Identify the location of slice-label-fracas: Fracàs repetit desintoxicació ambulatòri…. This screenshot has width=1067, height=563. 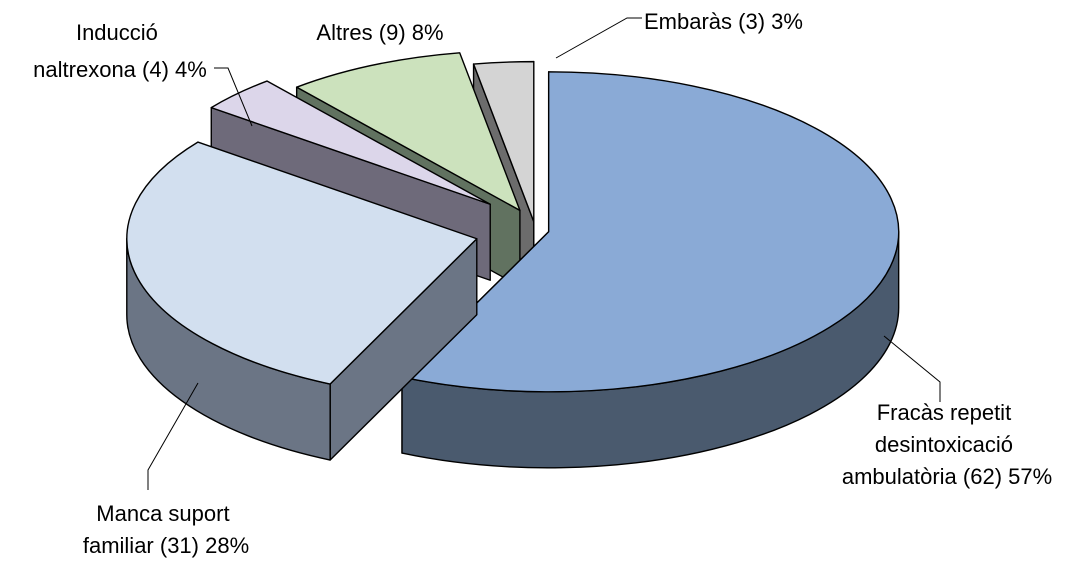
(947, 444).